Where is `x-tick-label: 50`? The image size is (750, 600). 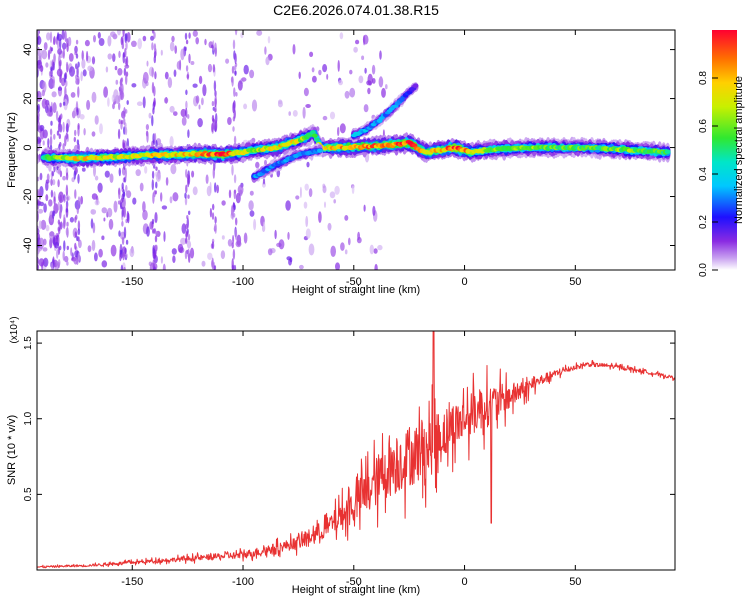
x-tick-label: 50 is located at coordinates (575, 582).